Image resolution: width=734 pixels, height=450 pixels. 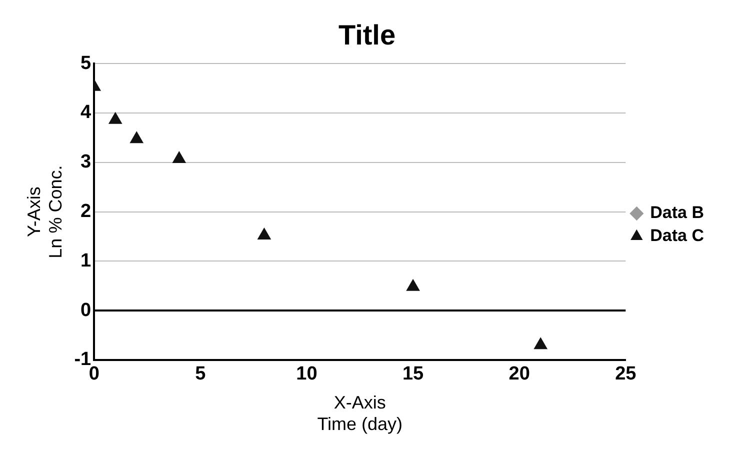 I want to click on x-tick-label: 5, so click(x=200, y=374).